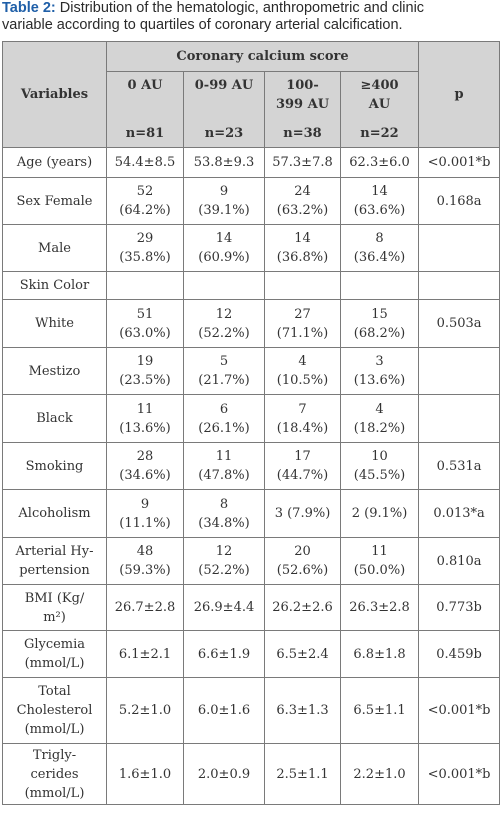 Image resolution: width=501 pixels, height=816 pixels. I want to click on data-cell: 2 (9.1%), so click(379, 513).